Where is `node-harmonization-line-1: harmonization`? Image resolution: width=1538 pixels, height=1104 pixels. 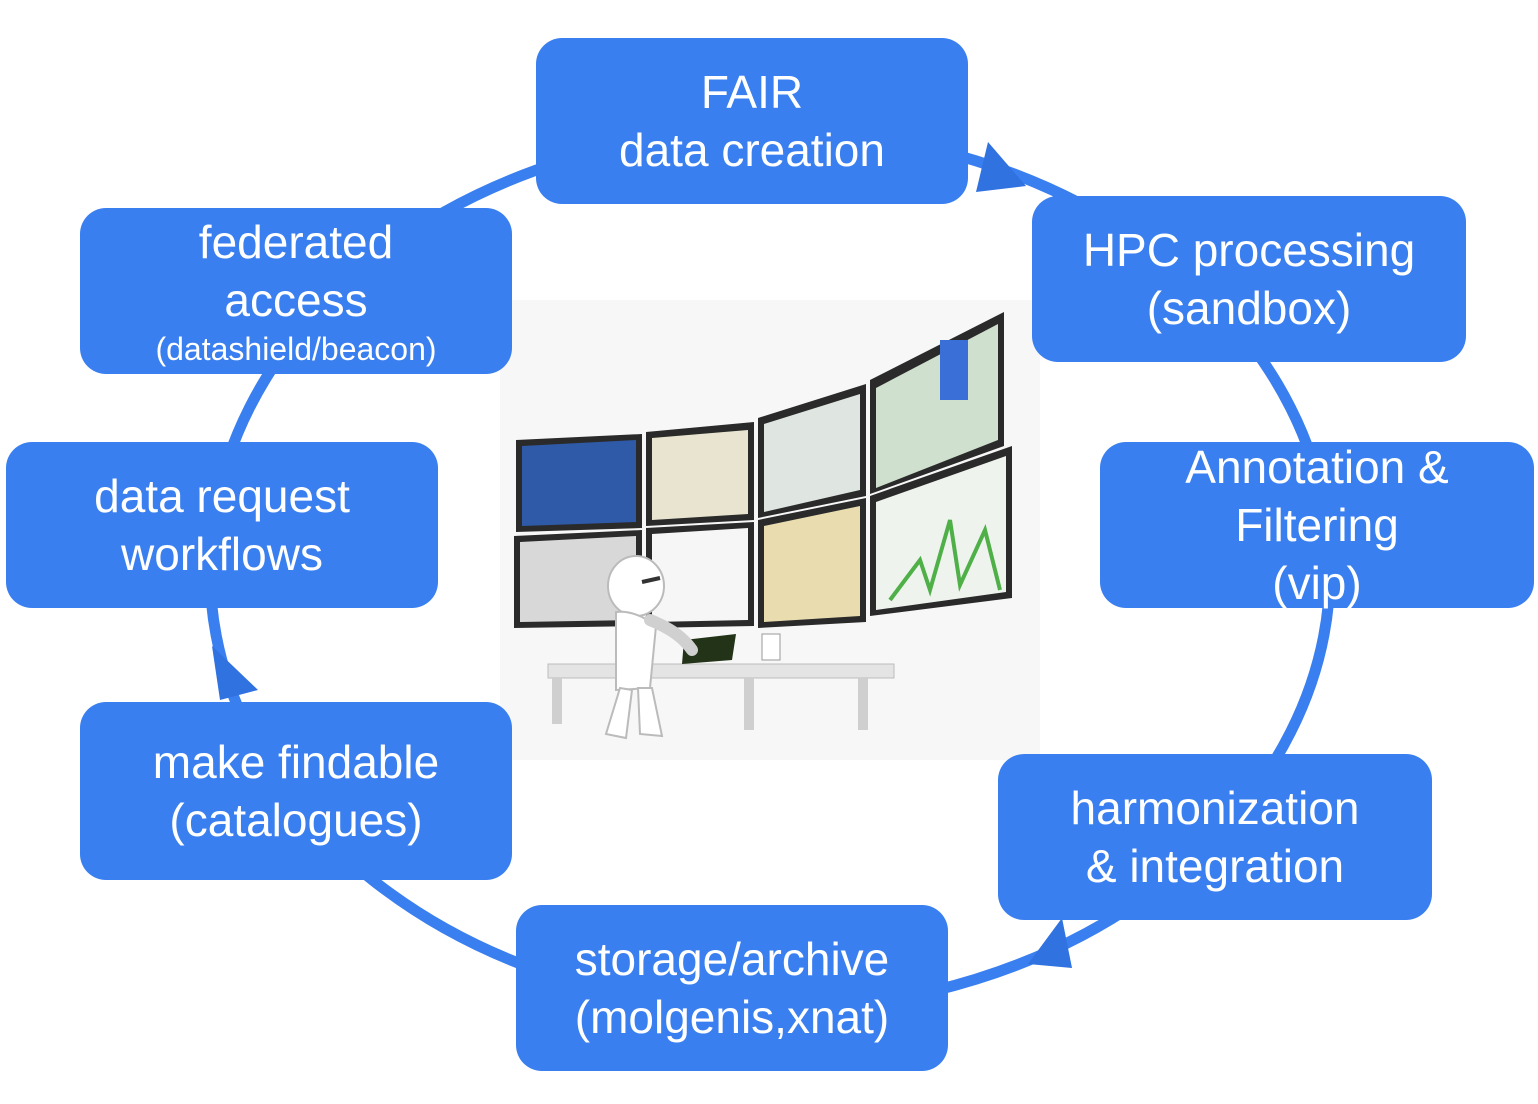
node-harmonization-line-1: harmonization is located at coordinates (1215, 808).